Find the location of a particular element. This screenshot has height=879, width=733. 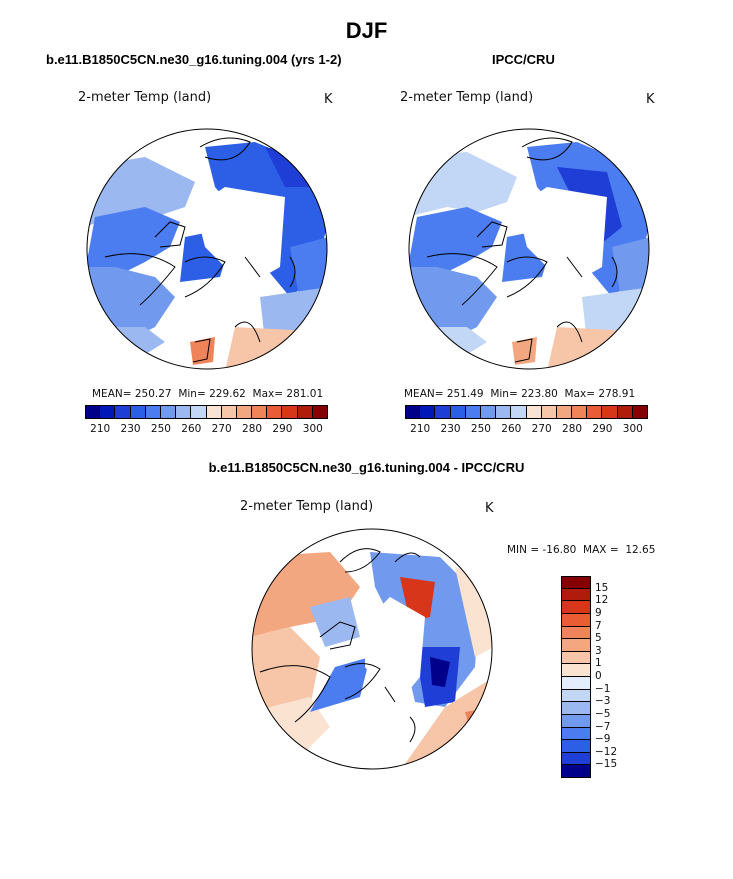

model-colorbar-tick-label: 260 is located at coordinates (191, 429).